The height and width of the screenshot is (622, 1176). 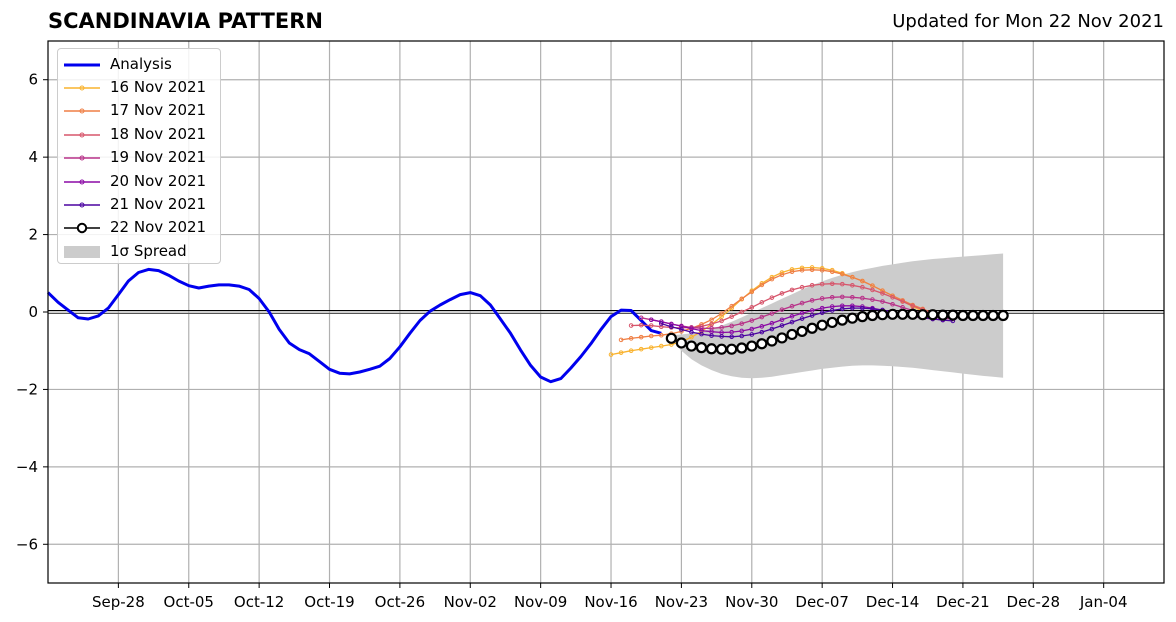 What do you see at coordinates (158, 180) in the screenshot?
I see `legend-label: 20 Nov 2021` at bounding box center [158, 180].